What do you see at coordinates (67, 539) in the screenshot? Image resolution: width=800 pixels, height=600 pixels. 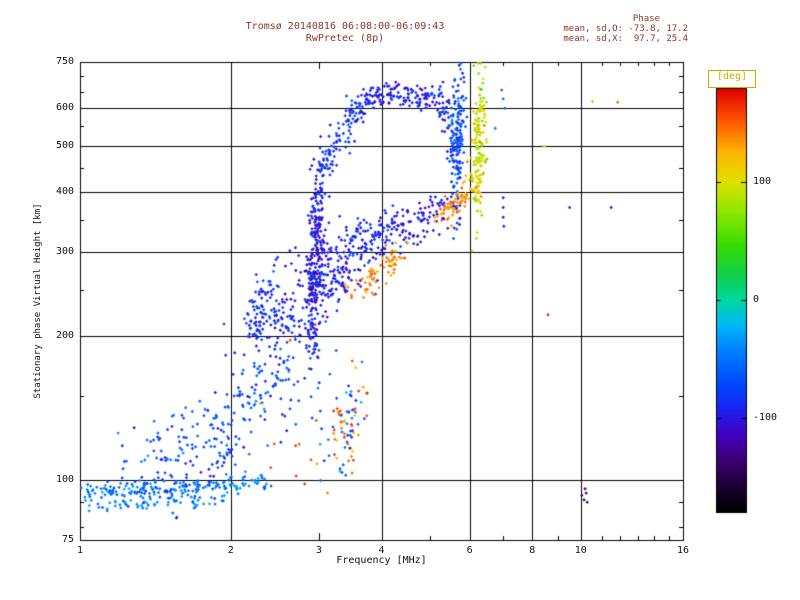 I see `y-tick-label: 75` at bounding box center [67, 539].